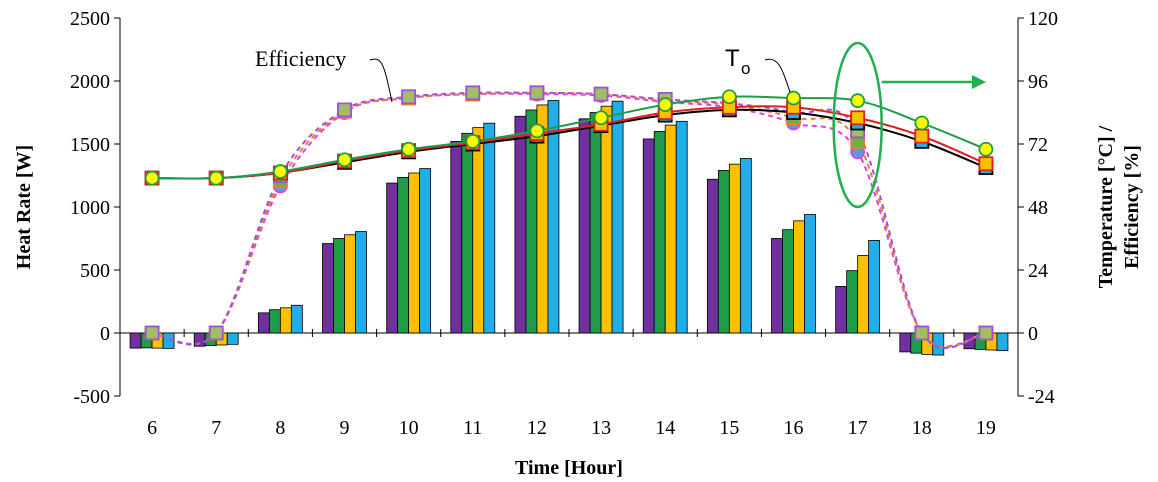  What do you see at coordinates (922, 428) in the screenshot?
I see `x-tick-label: 18` at bounding box center [922, 428].